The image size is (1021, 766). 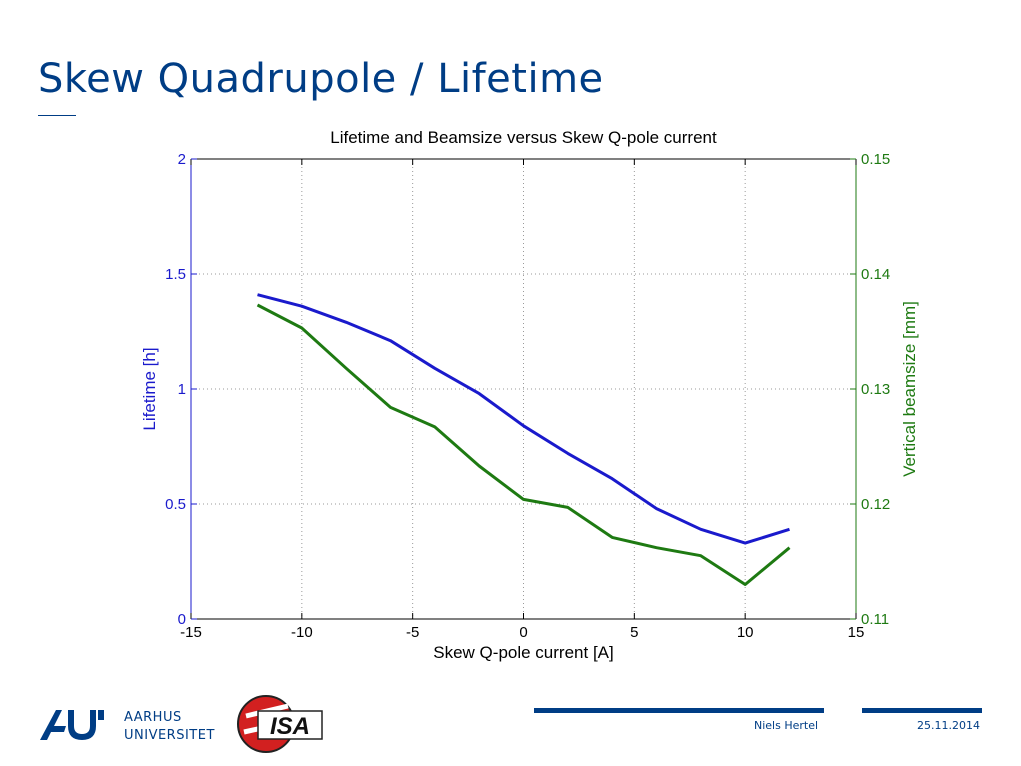 What do you see at coordinates (57, 115) in the screenshot?
I see `title-underline` at bounding box center [57, 115].